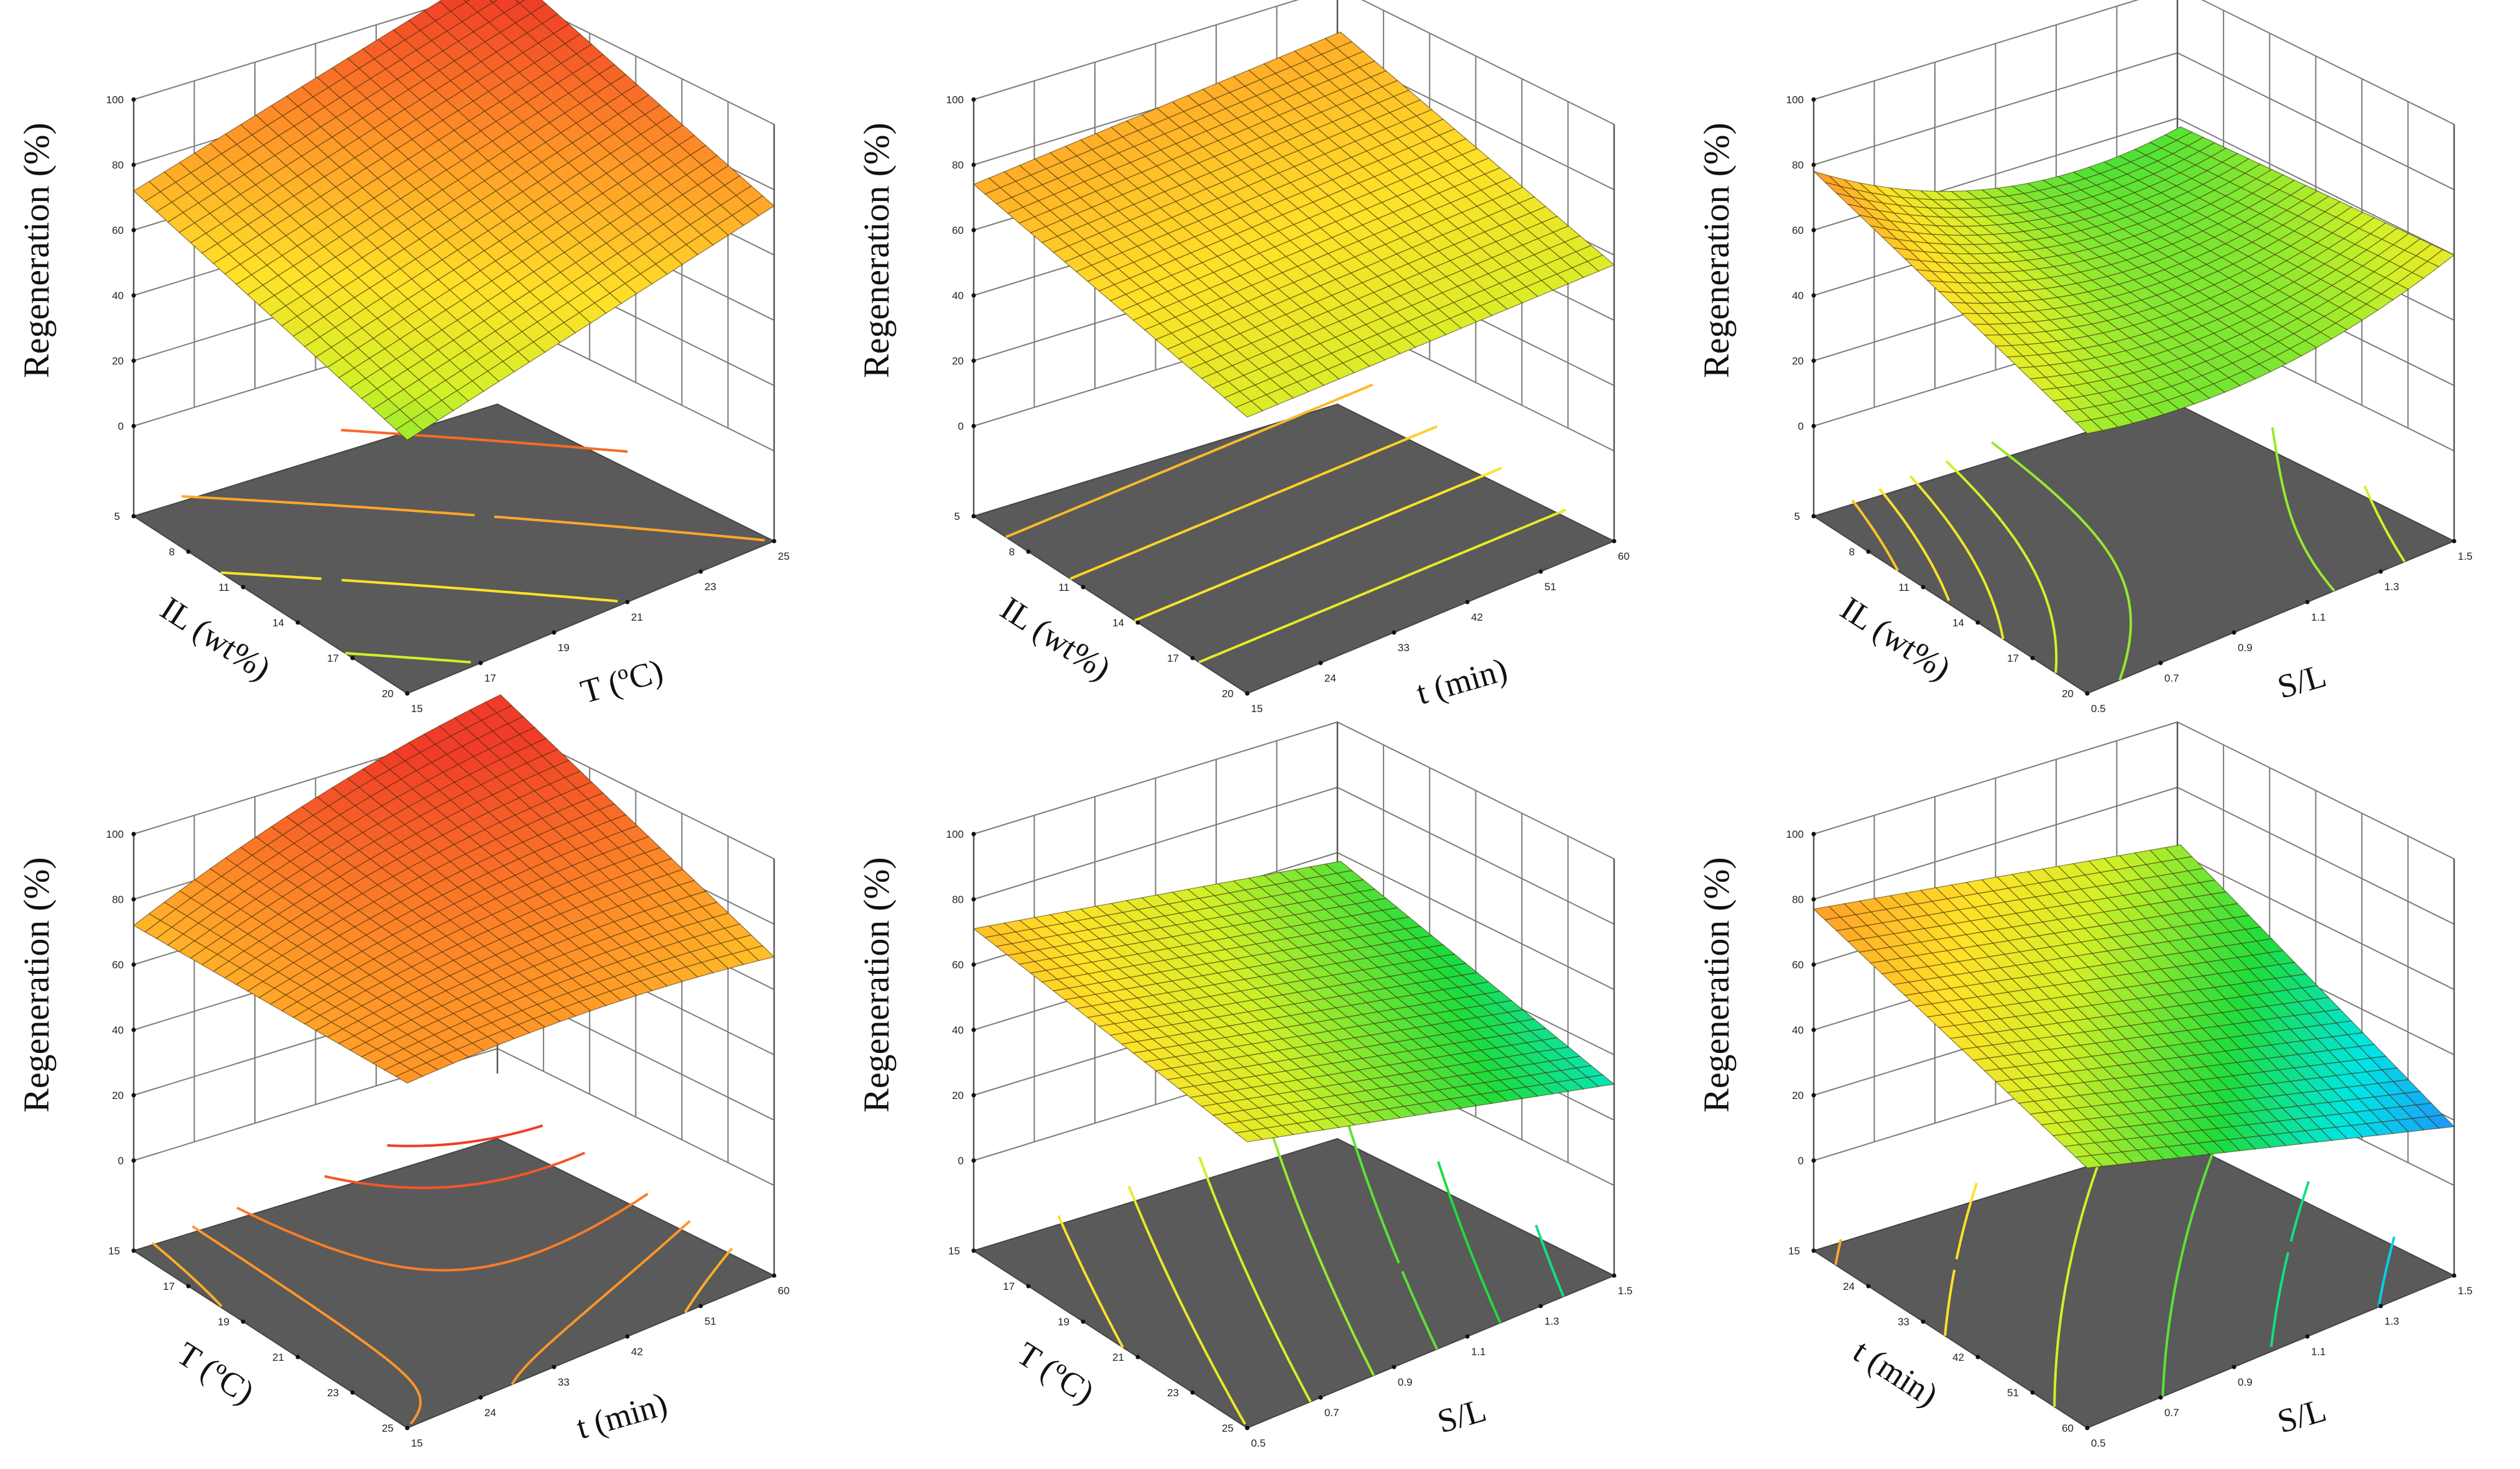 The width and height of the screenshot is (2520, 1469). What do you see at coordinates (1331, 1413) in the screenshot?
I see `y-tick-label: 0.7` at bounding box center [1331, 1413].